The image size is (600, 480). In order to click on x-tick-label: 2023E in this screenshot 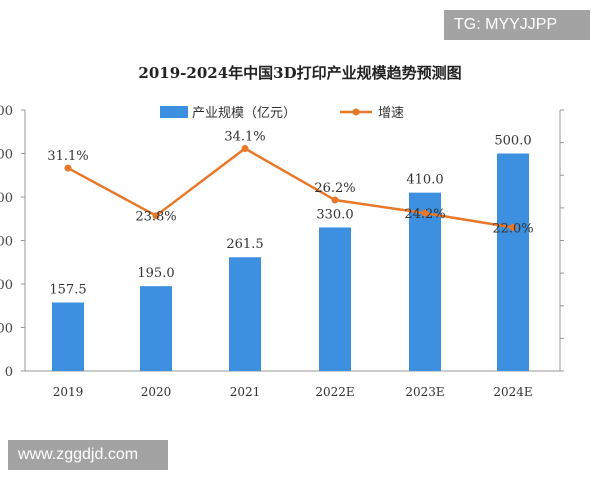, I will do `click(424, 392)`.